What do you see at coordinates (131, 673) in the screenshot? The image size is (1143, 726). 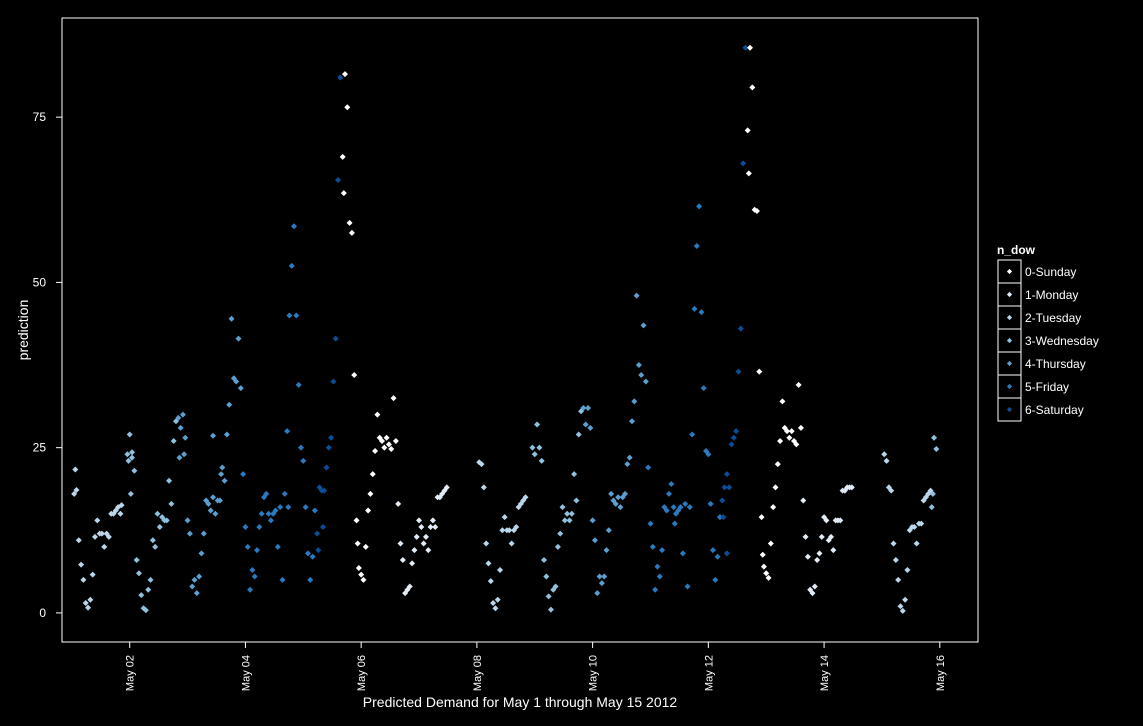 I see `x-tick-label: May 02` at bounding box center [131, 673].